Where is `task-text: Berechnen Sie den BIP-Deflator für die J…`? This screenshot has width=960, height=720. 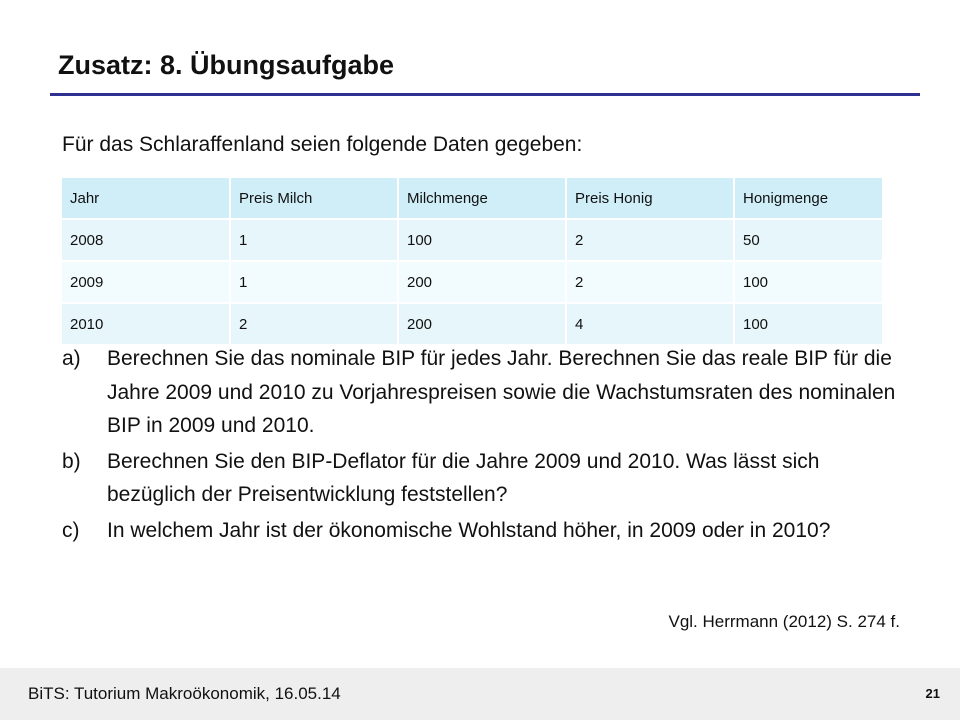 task-text: Berechnen Sie den BIP-Deflator für die J… is located at coordinates (463, 478).